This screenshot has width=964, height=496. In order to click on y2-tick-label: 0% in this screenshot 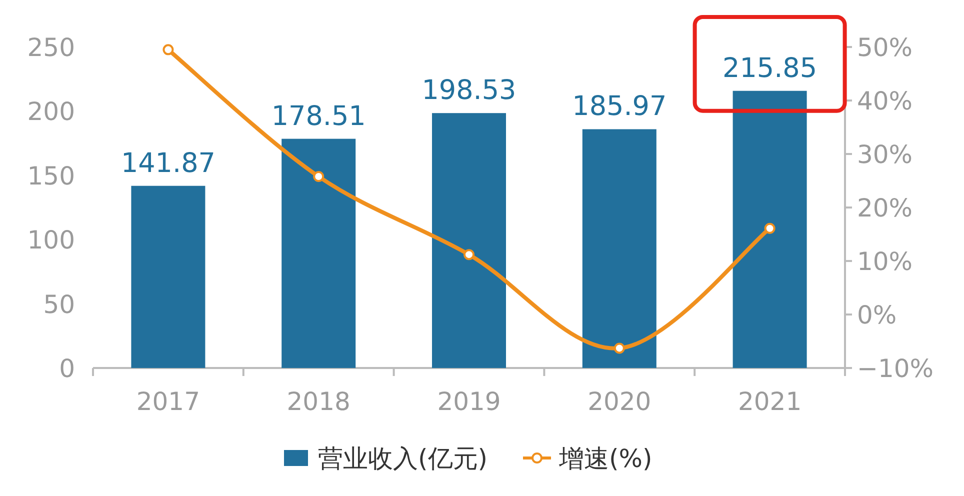, I will do `click(877, 315)`.